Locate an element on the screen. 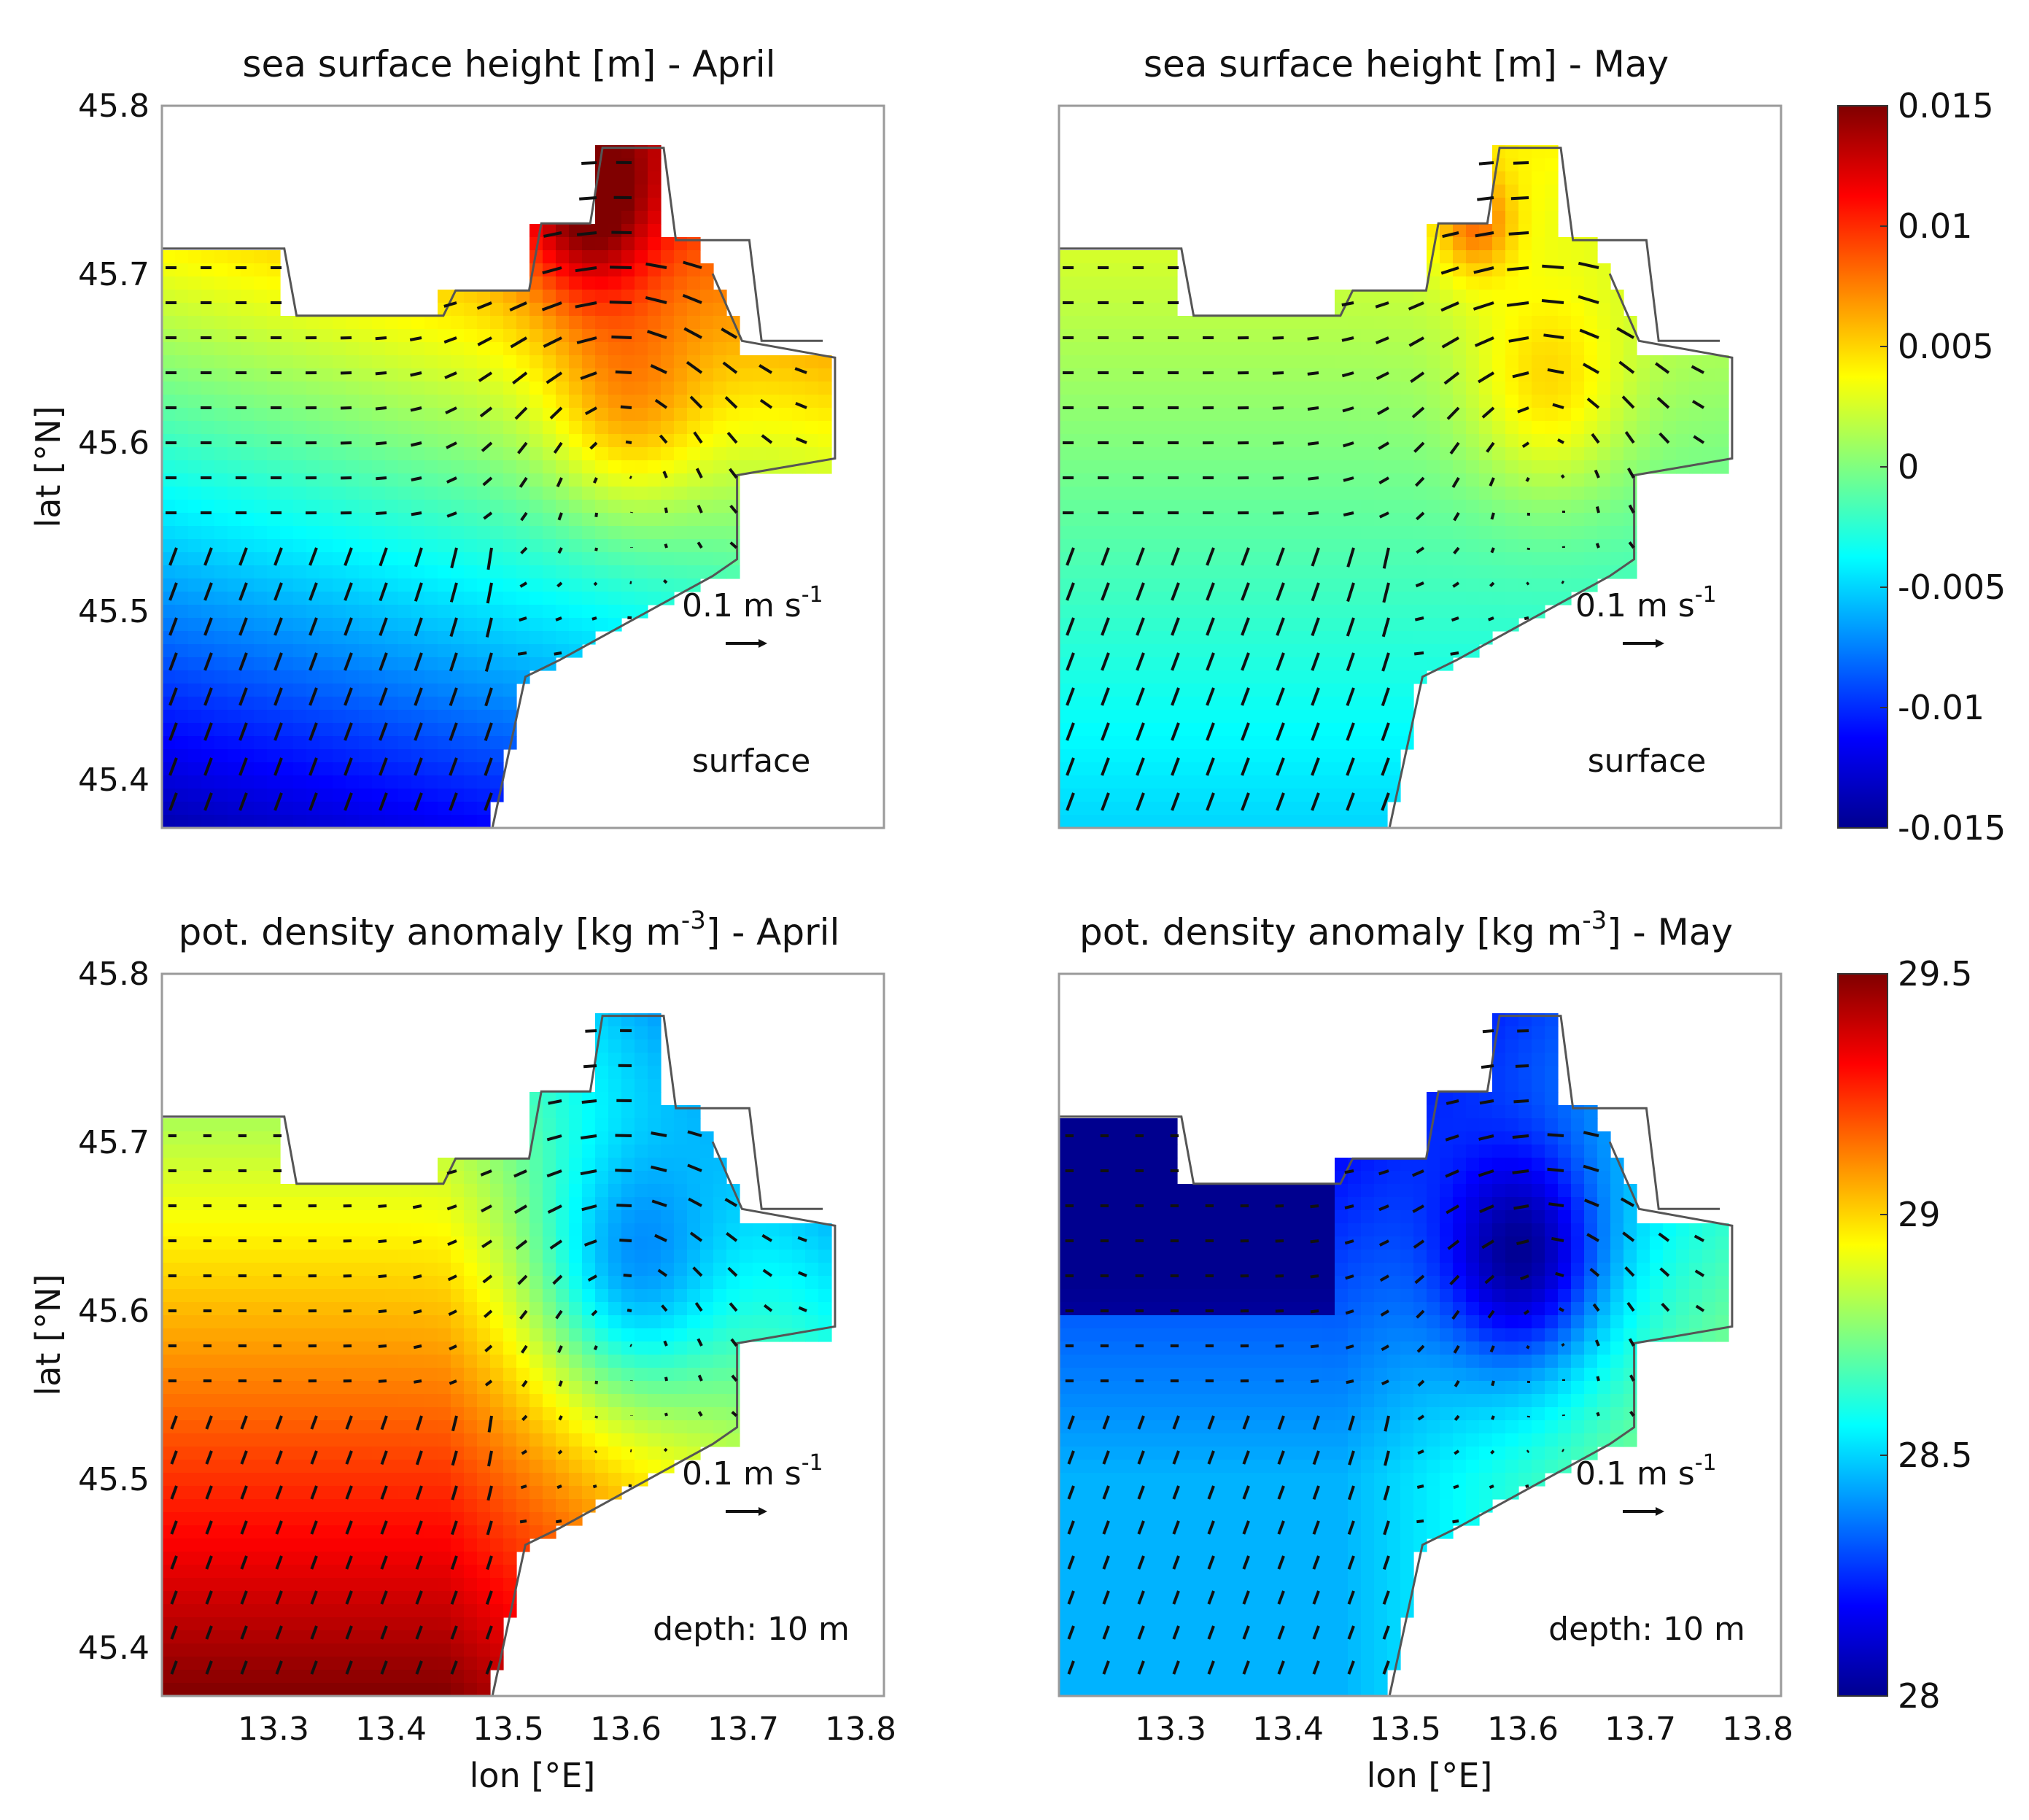 This screenshot has height=1820, width=2029. y-tick-label: 45.4 is located at coordinates (114, 780).